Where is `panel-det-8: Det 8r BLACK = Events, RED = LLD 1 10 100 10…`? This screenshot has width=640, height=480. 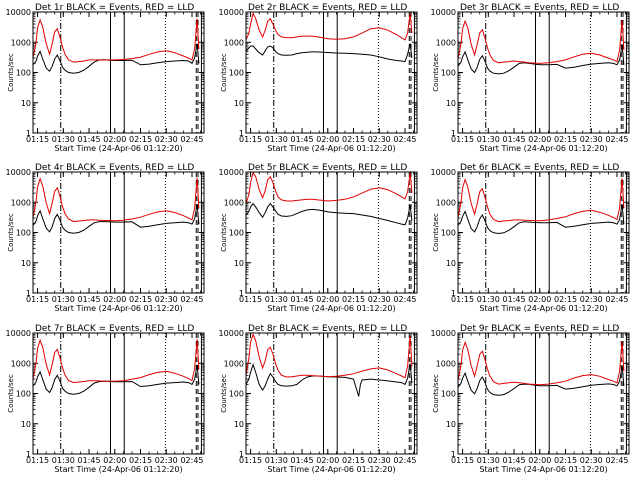
panel-det-8: Det 8r BLACK = Events, RED = LLD 1 10 100 10… is located at coordinates (318, 399).